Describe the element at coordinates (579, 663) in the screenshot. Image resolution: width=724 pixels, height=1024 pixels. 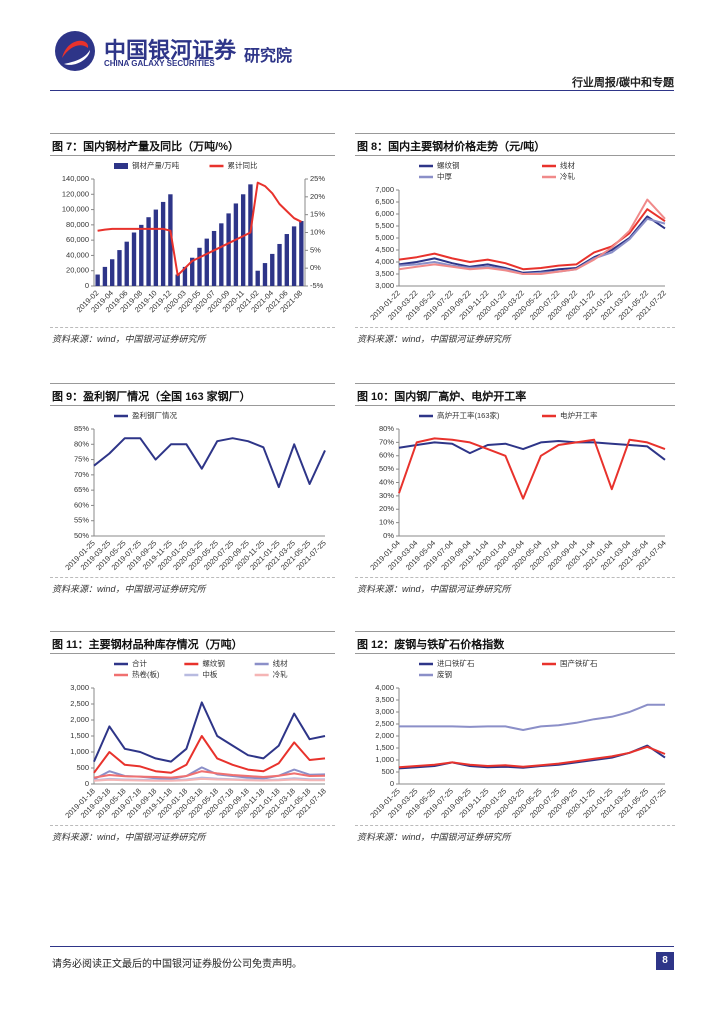
I see `legend-label: 国产铁矿石` at that location.